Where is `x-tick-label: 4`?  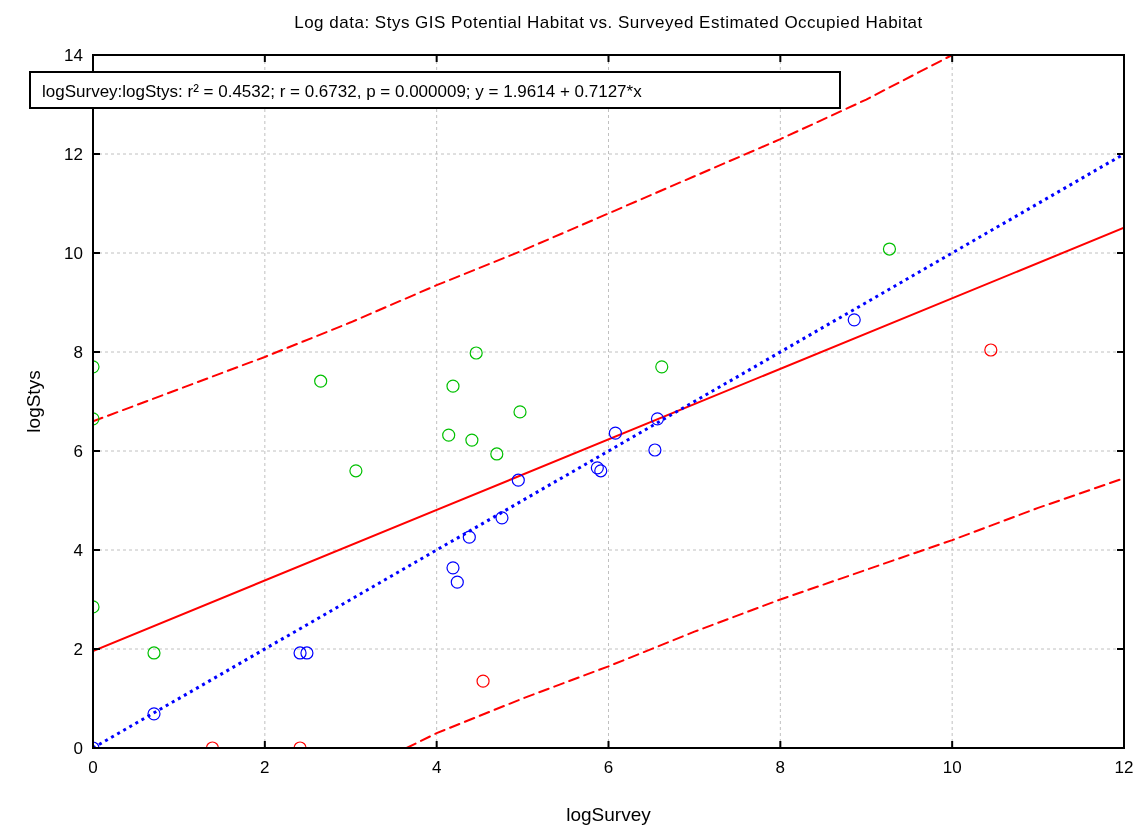 x-tick-label: 4 is located at coordinates (436, 767).